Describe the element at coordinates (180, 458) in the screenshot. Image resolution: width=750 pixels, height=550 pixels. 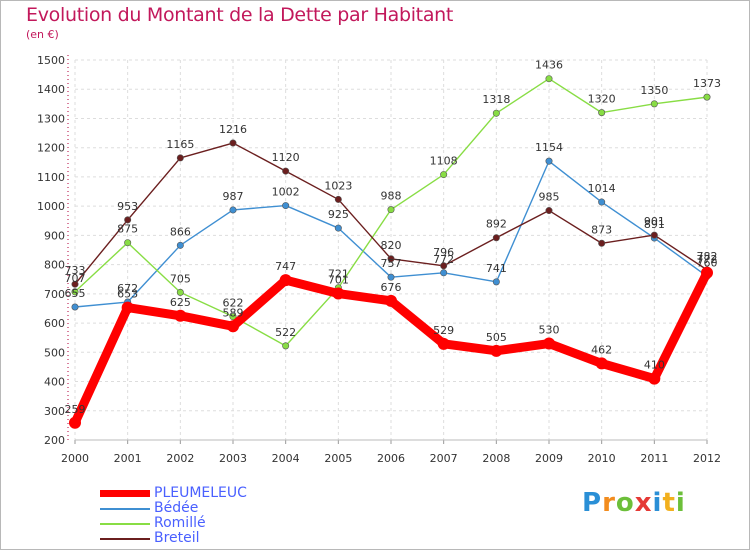
I see `x-tick-label: 2002` at that location.